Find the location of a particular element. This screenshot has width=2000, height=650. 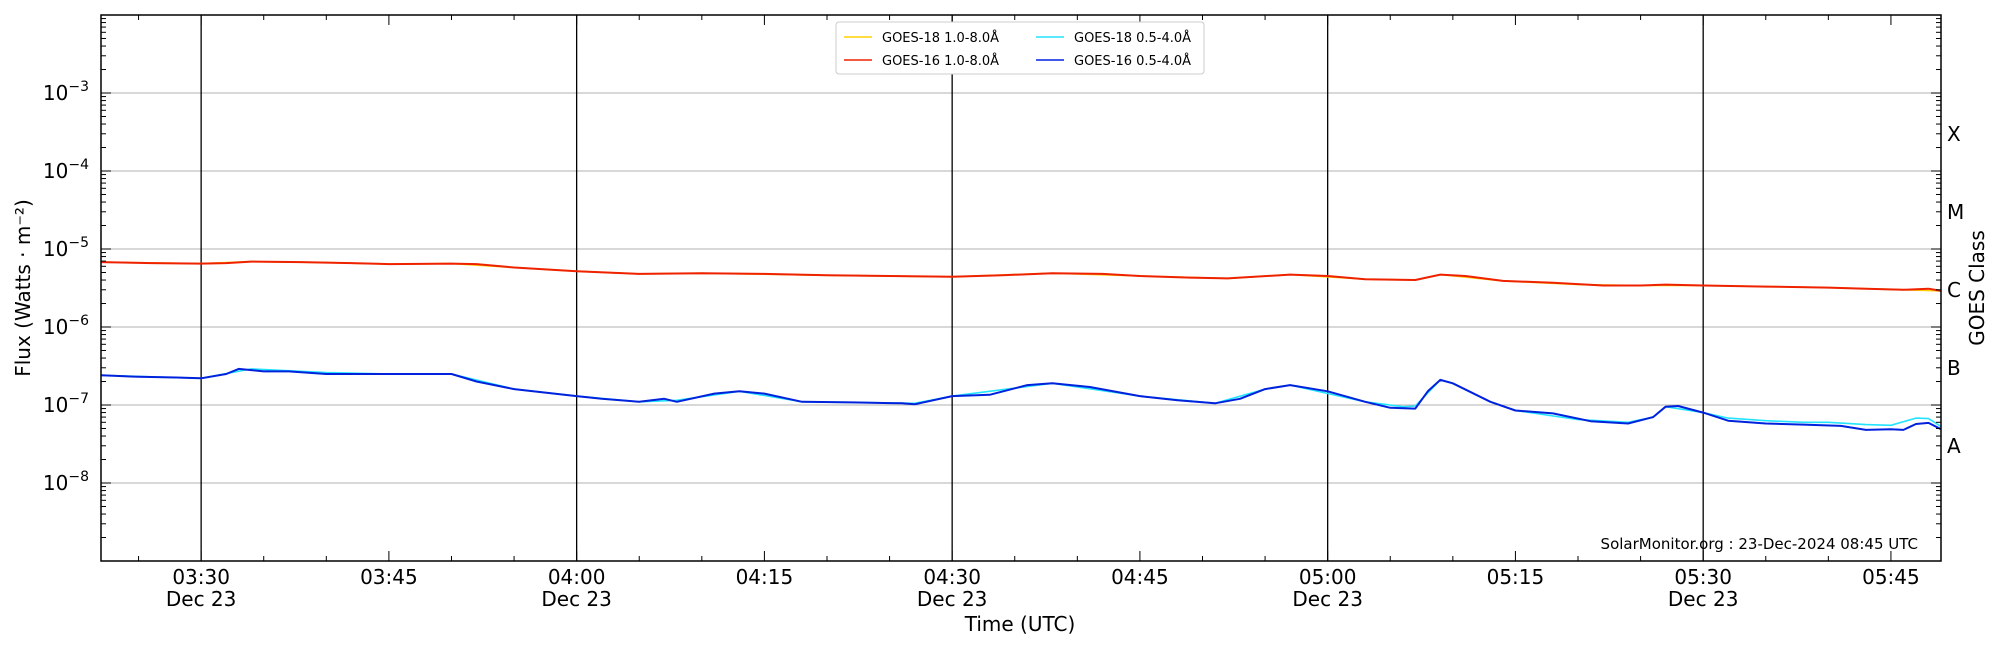

credit-text: SolarMonitor.org : 23-Dec-2024 08:45 UTC is located at coordinates (1759, 544).